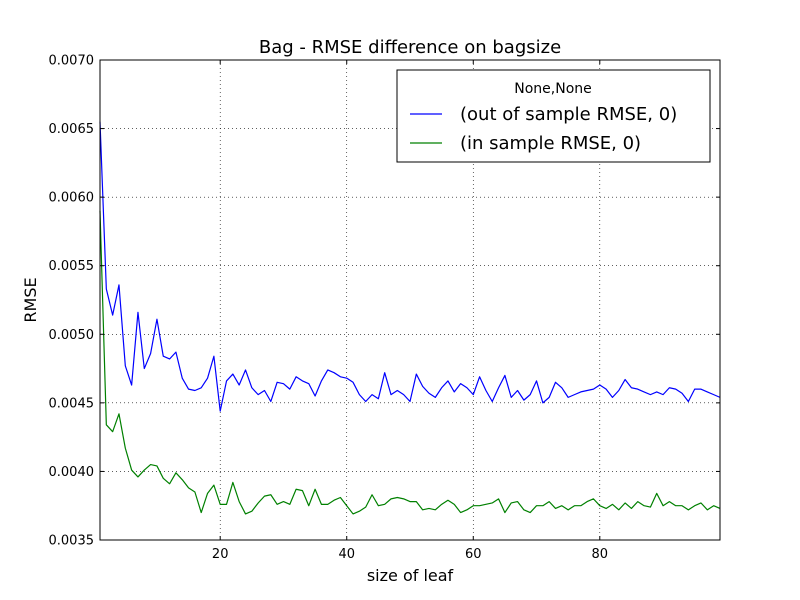 The image size is (800, 600). What do you see at coordinates (346, 554) in the screenshot?
I see `x-tick-label: 40` at bounding box center [346, 554].